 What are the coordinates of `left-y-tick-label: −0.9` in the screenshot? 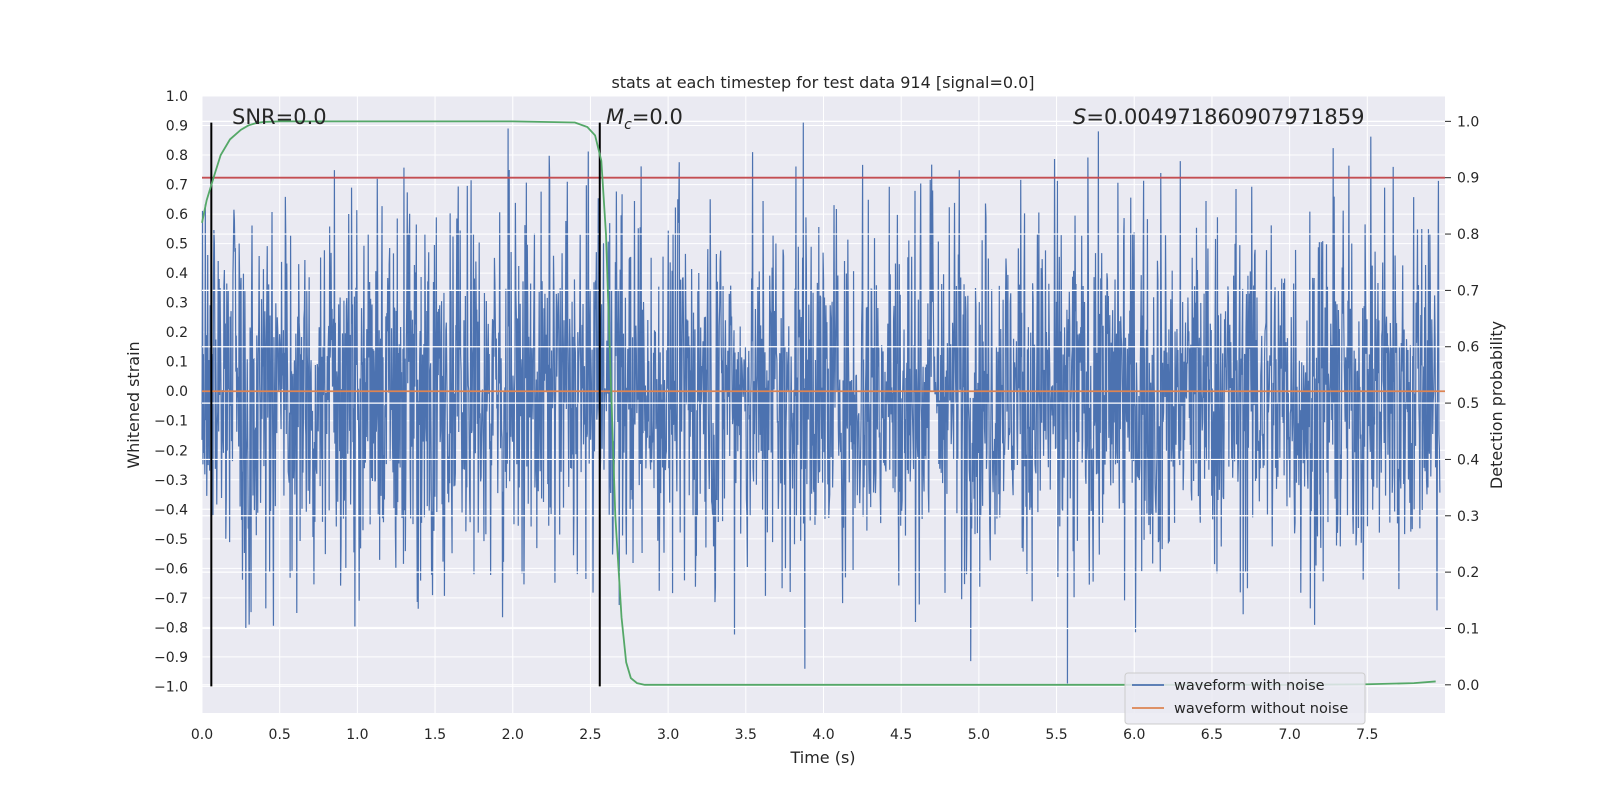 It's located at (171, 658).